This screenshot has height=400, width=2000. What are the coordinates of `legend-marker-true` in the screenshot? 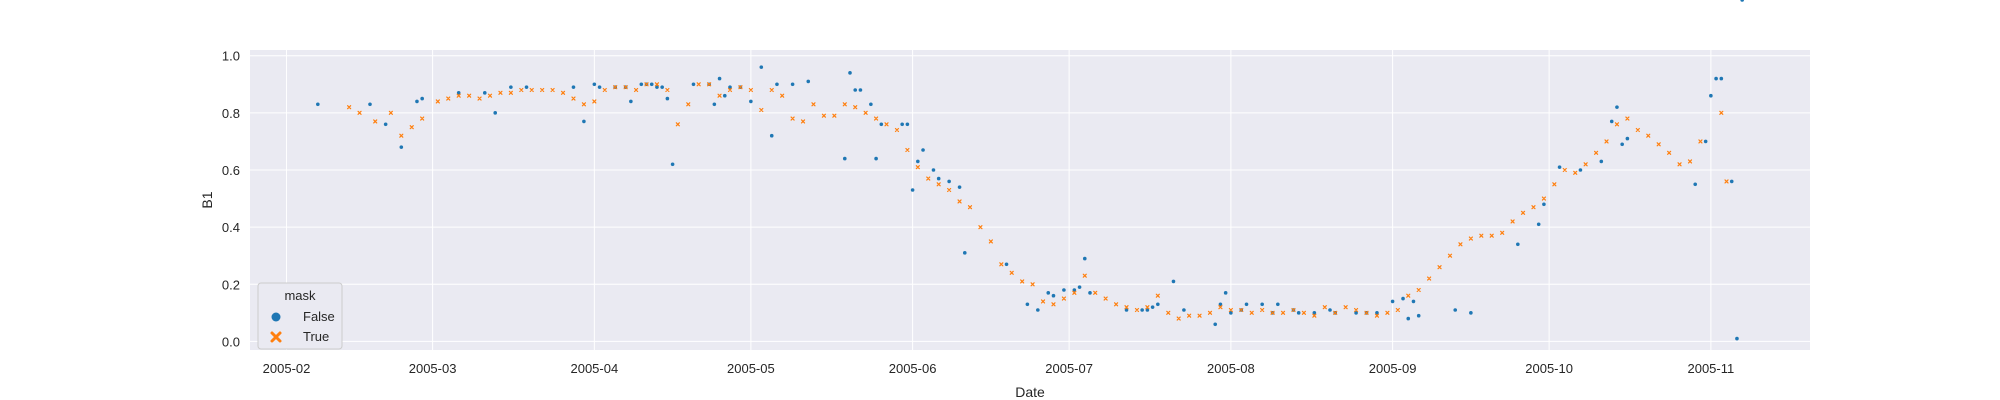 It's located at (276, 337).